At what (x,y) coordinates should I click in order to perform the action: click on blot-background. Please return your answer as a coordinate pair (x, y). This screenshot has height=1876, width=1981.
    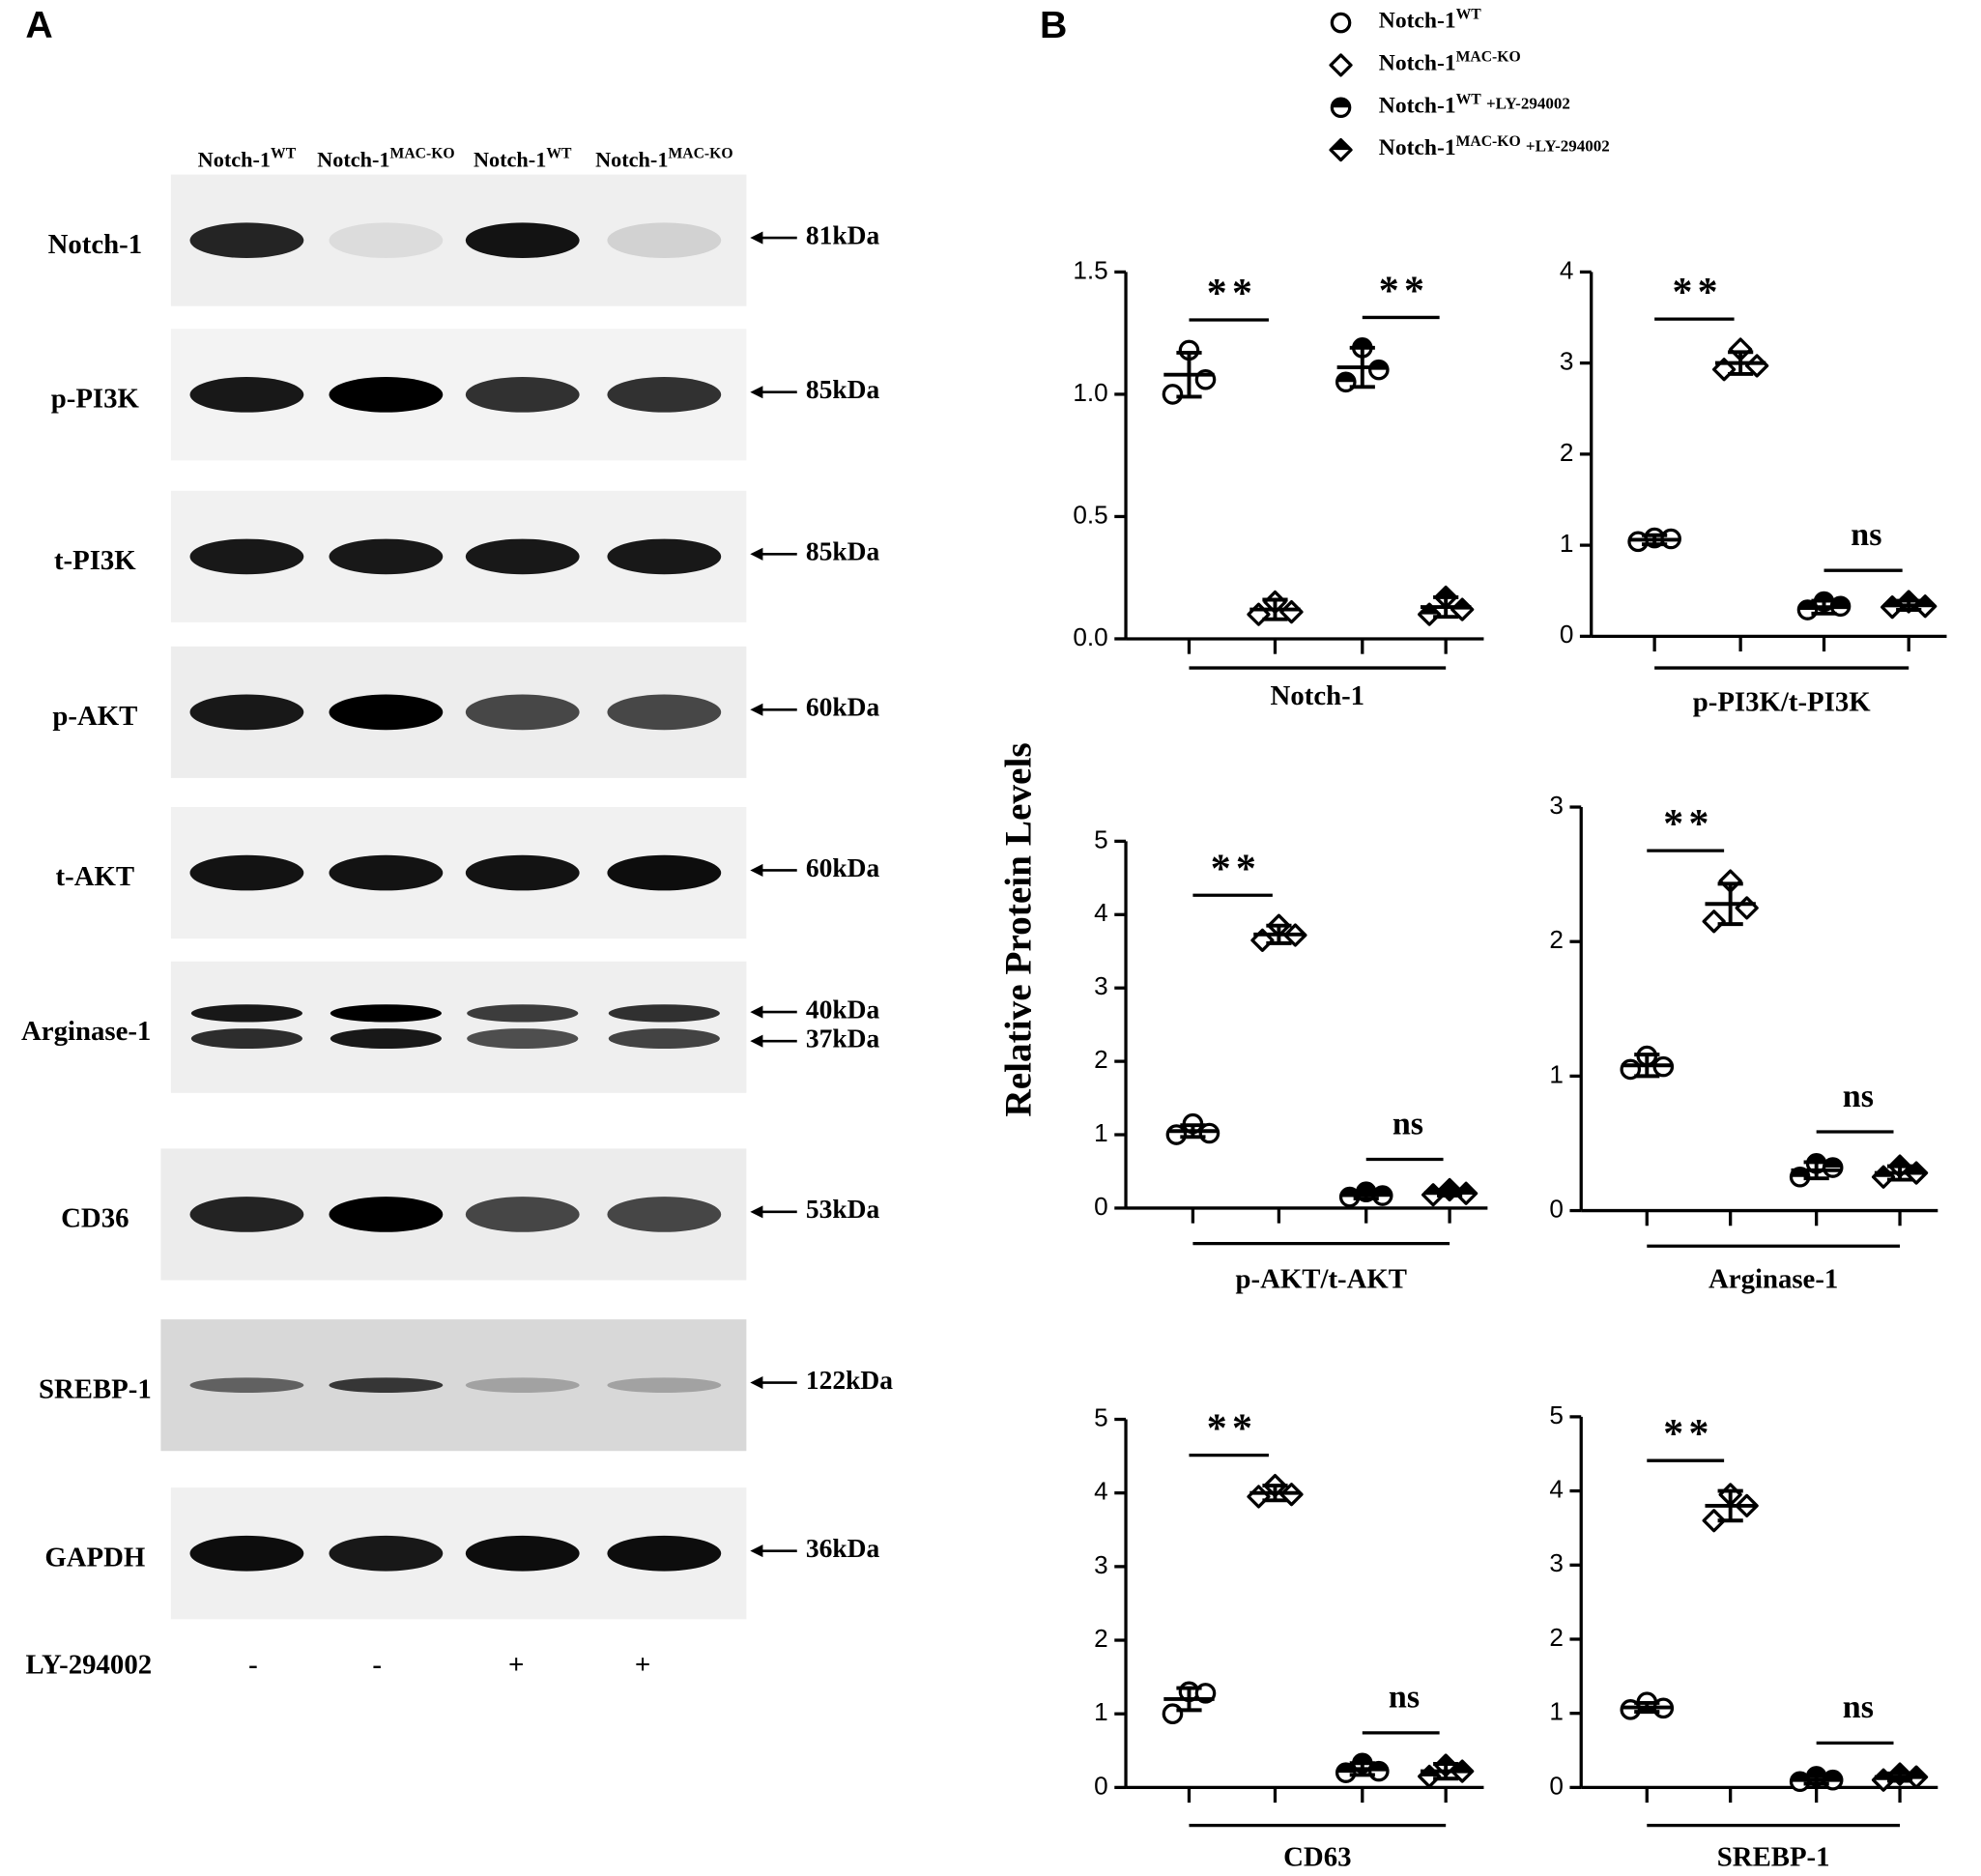
    Looking at the image, I should click on (459, 1027).